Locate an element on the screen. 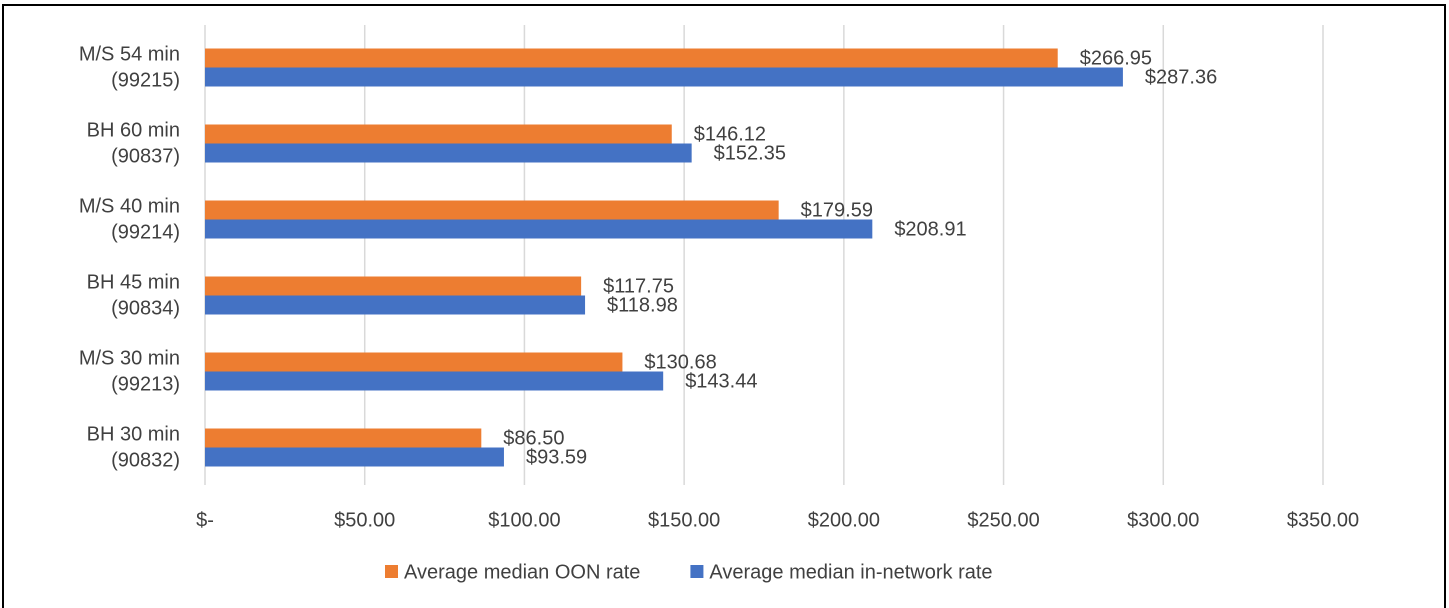 The image size is (1449, 608). y-tick-label: (99213) is located at coordinates (145, 384).